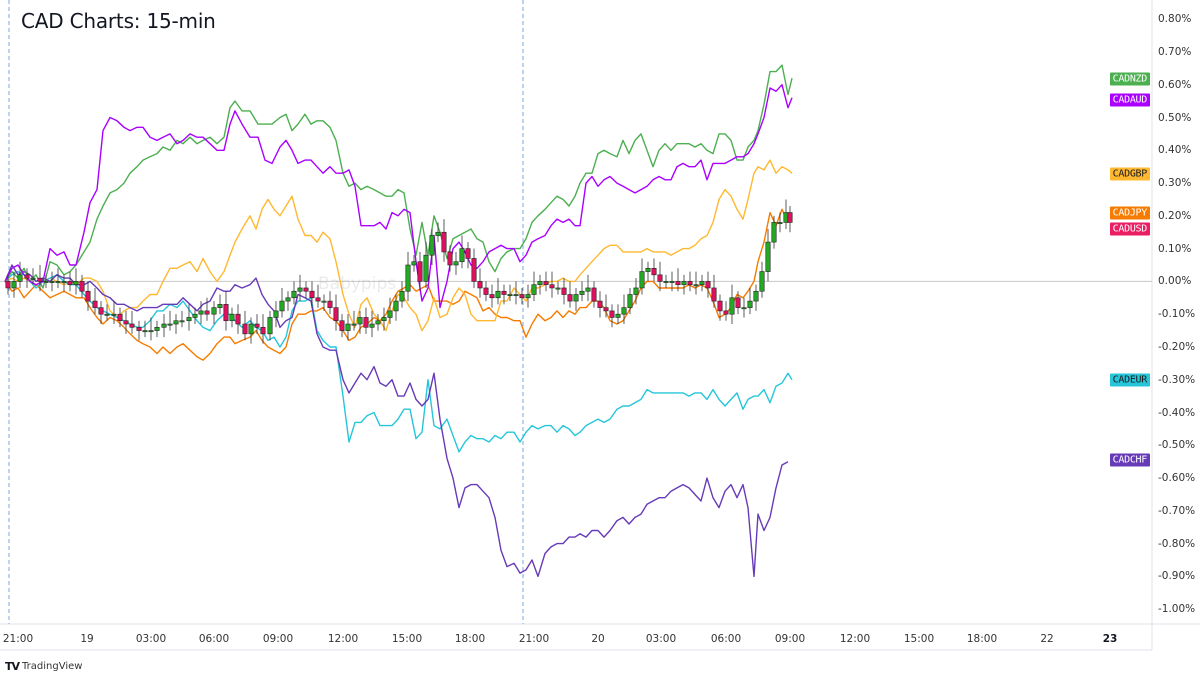 This screenshot has height=675, width=1200. I want to click on series-tag-cadeur: CADEUR, so click(1129, 380).